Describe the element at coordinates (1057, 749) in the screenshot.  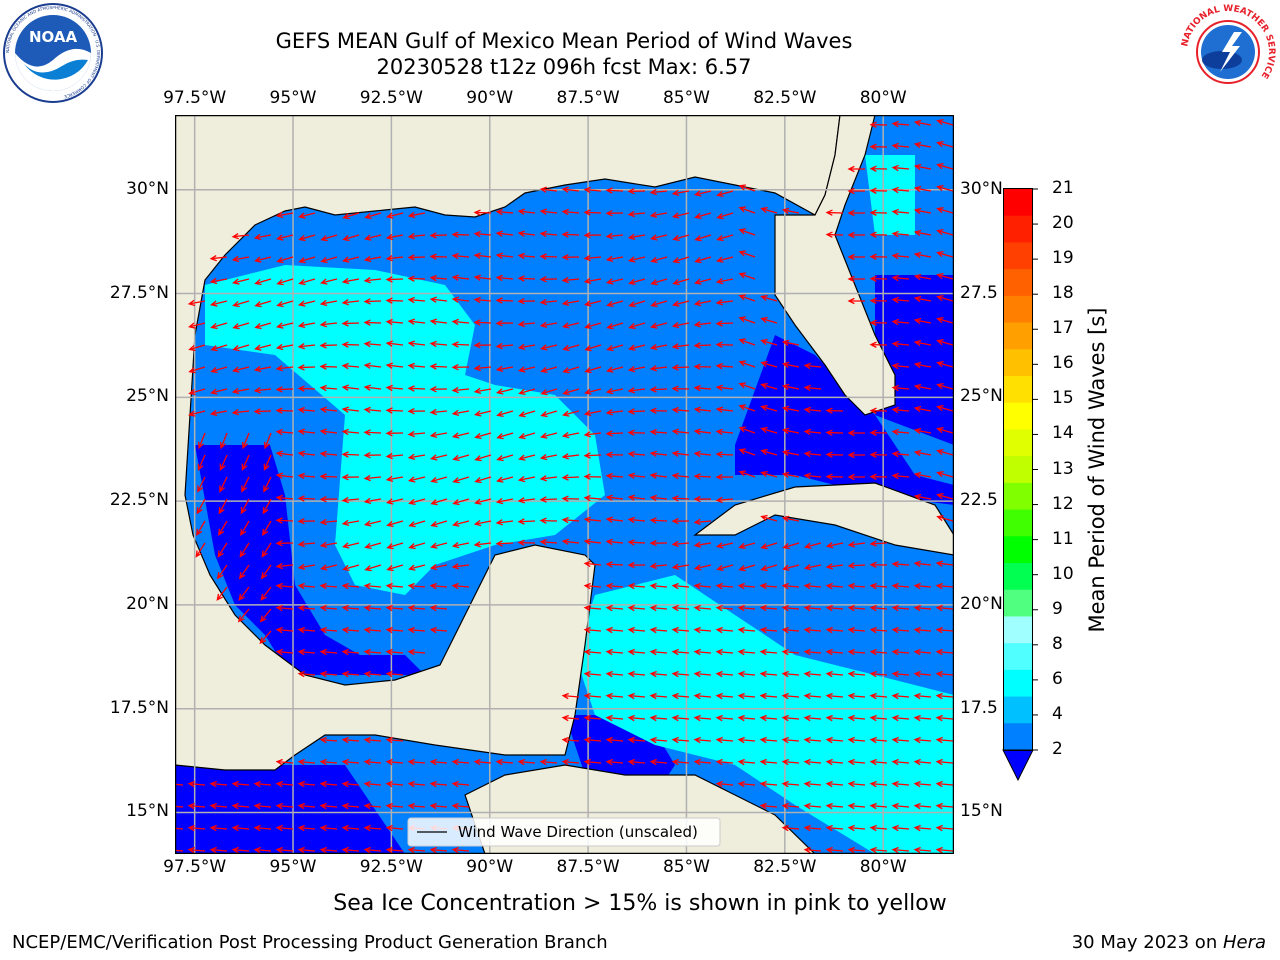
I see `colorbar-tick-2: 2` at that location.